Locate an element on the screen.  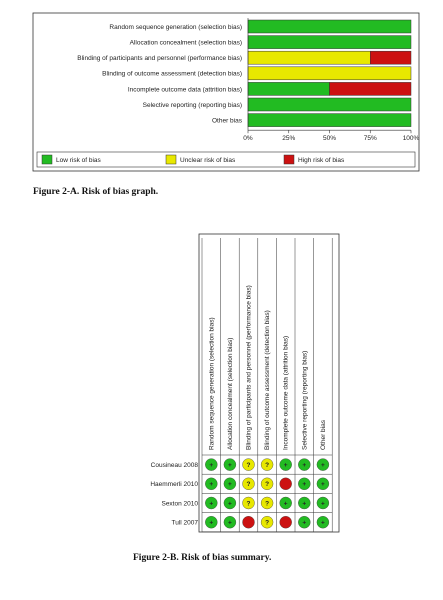
category-label-other-bias: Other bias is located at coordinates (227, 121).